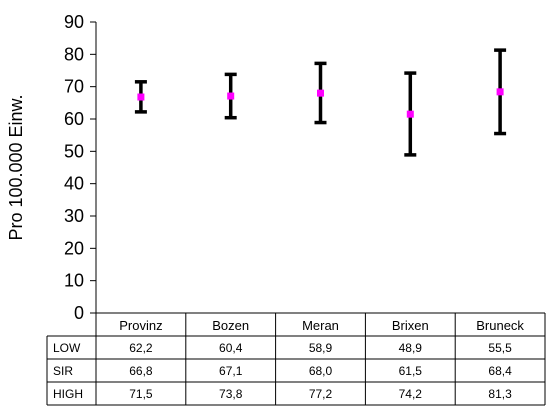  I want to click on table-cell: 60,4, so click(231, 348).